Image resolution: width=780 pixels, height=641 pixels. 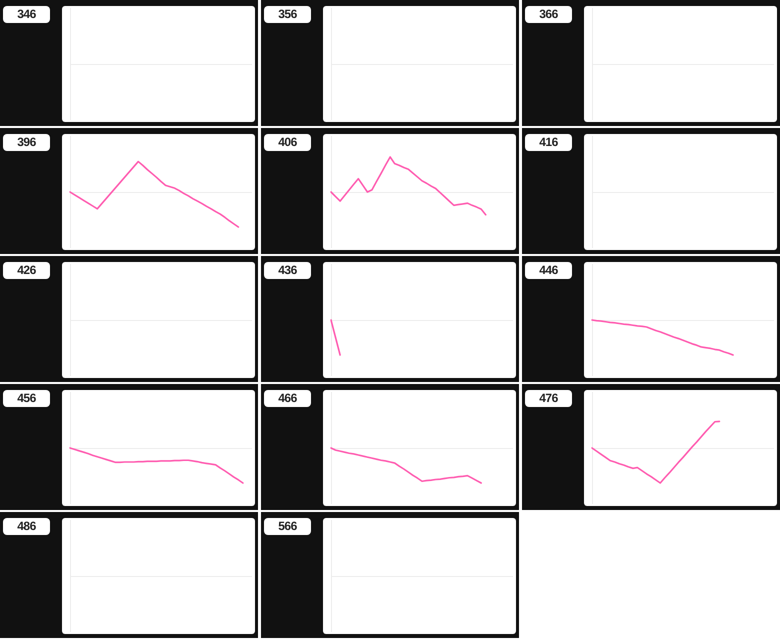 What do you see at coordinates (26, 526) in the screenshot?
I see `text: 486` at bounding box center [26, 526].